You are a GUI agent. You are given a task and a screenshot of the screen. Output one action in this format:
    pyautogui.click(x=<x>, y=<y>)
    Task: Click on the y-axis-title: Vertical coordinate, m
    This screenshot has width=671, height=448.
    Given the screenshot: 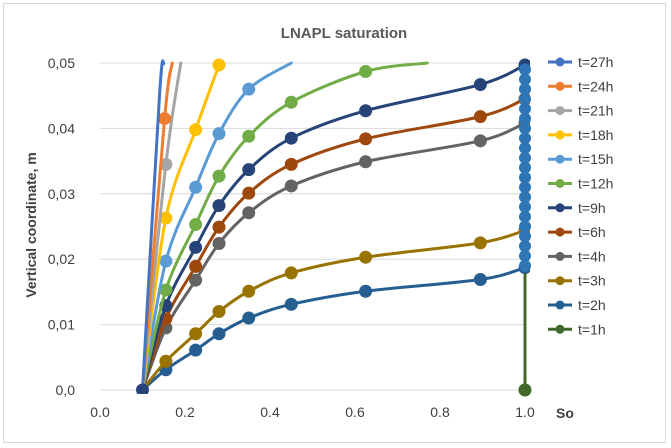 What is the action you would take?
    pyautogui.click(x=31, y=225)
    